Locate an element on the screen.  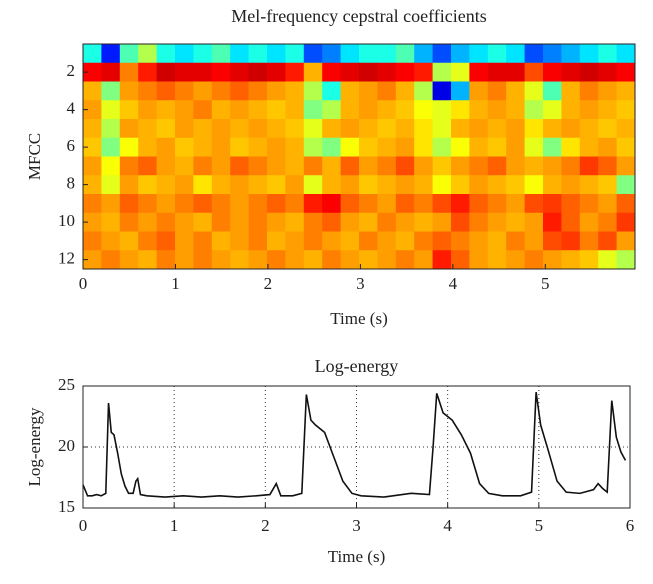
y-tick-label: 20 is located at coordinates (66, 445).